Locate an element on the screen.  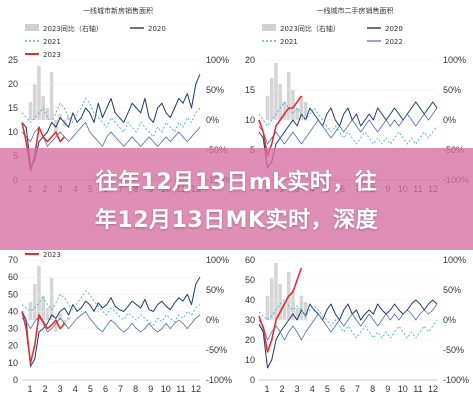
banner-title-line-2: 年12月13日MK实时，深度 is located at coordinates (236, 220).